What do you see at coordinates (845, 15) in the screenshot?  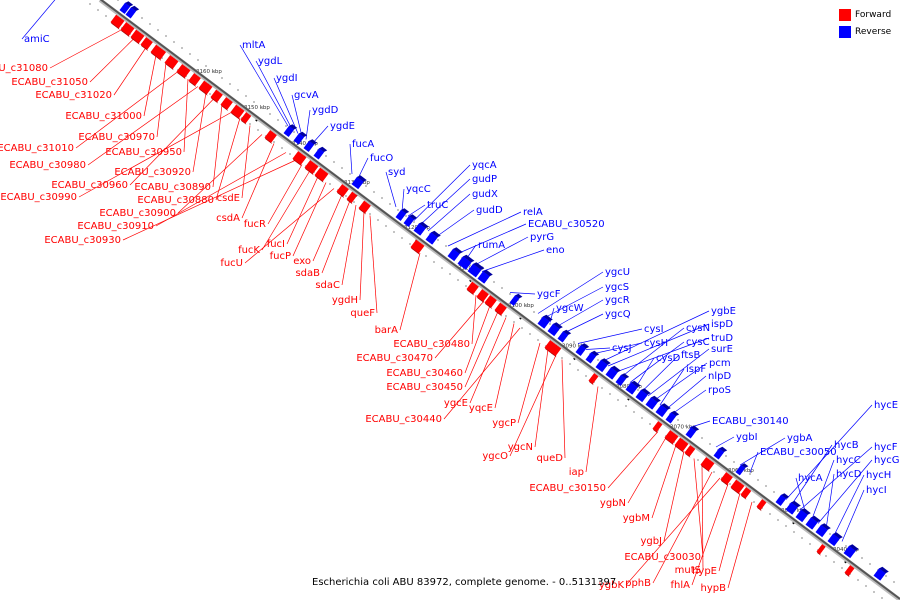 I see `legend-forward-swatch` at bounding box center [845, 15].